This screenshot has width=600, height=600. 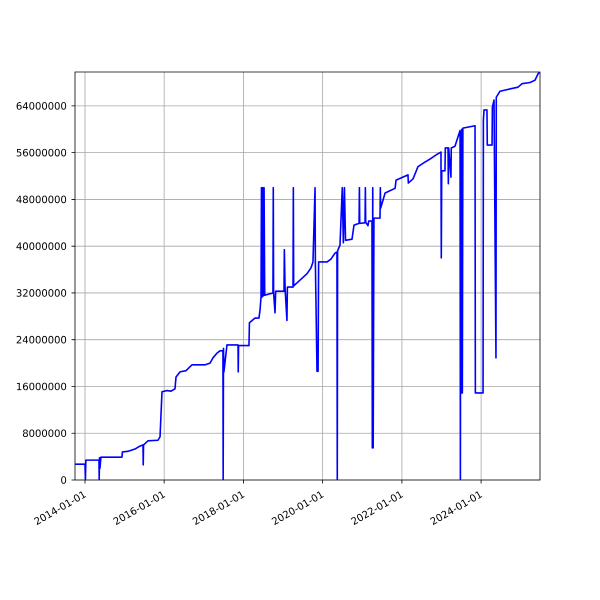 What do you see at coordinates (41, 386) in the screenshot?
I see `y-tick-label: 16000000` at bounding box center [41, 386].